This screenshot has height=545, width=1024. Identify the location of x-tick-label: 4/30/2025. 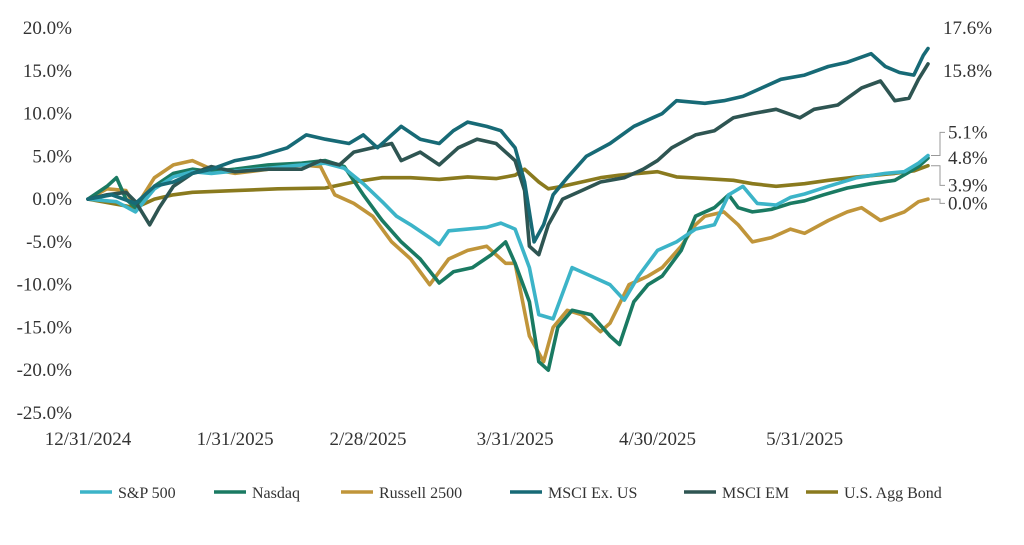
(657, 439).